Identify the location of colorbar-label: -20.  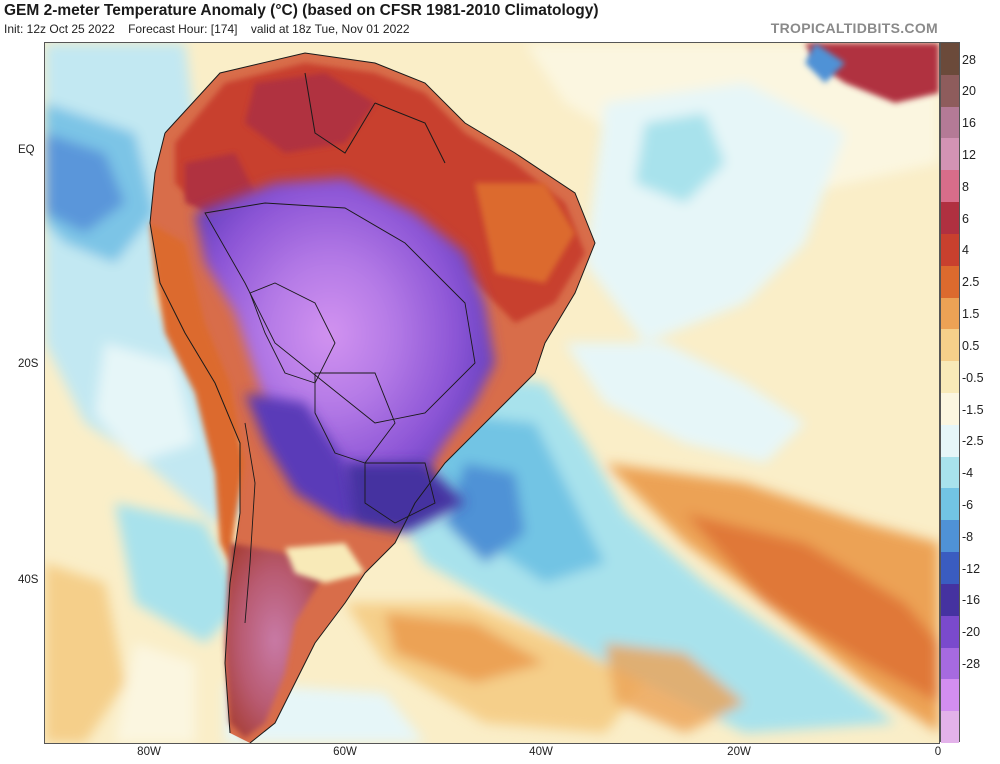
(971, 632).